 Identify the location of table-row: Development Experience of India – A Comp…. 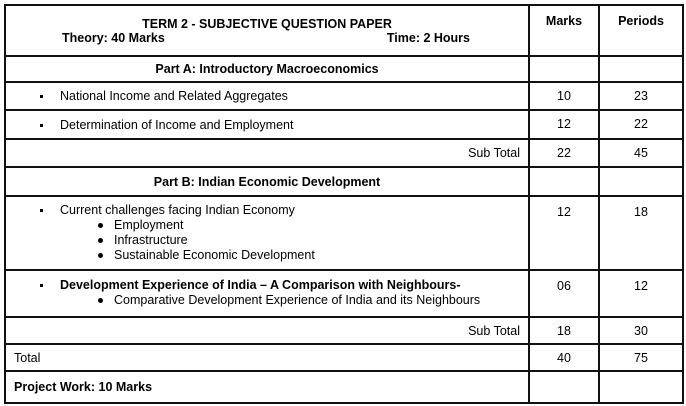
(344, 293).